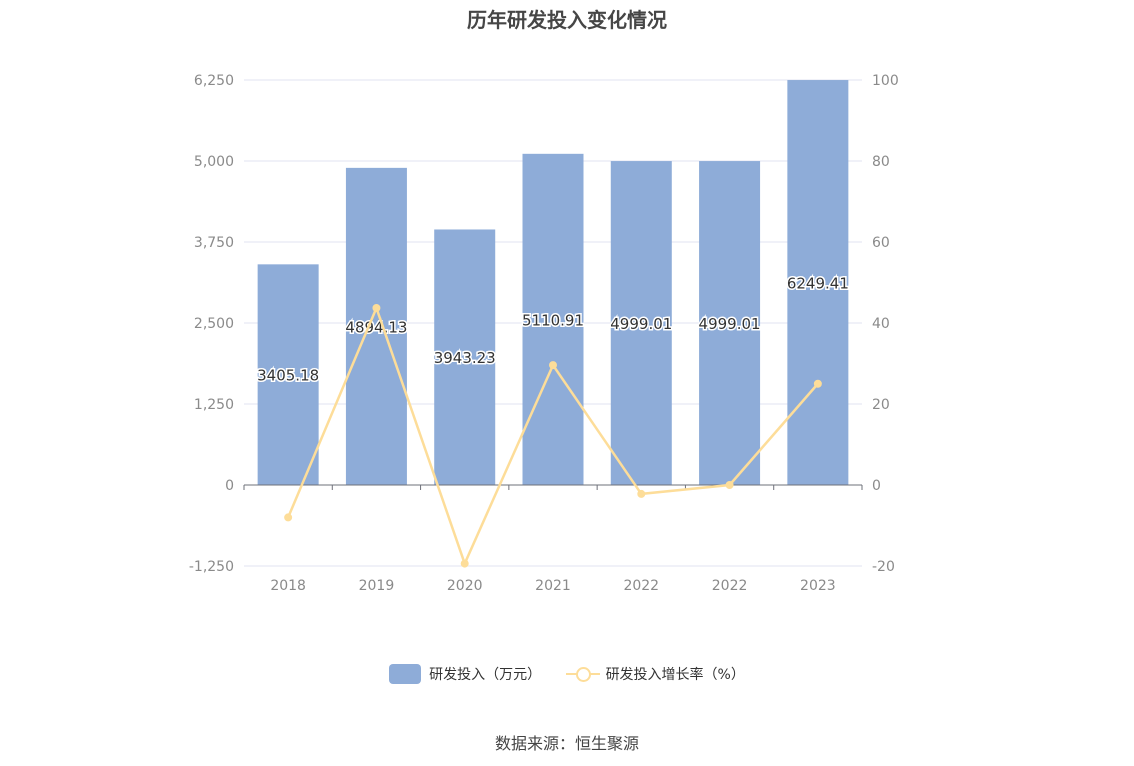 The image size is (1134, 766). What do you see at coordinates (405, 674) in the screenshot?
I see `legend-bar-swatch` at bounding box center [405, 674].